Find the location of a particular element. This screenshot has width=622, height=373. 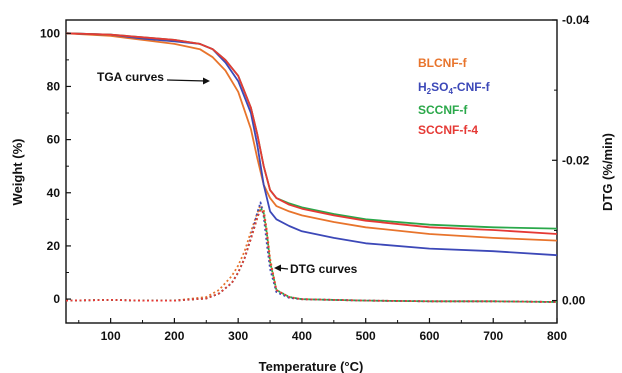

legend-entry-h2so4-cnf-f: H2SO4-CNF-f is located at coordinates (454, 88).